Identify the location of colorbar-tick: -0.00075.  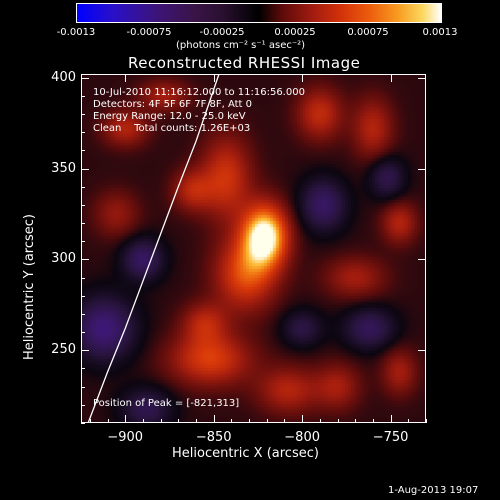
(149, 32).